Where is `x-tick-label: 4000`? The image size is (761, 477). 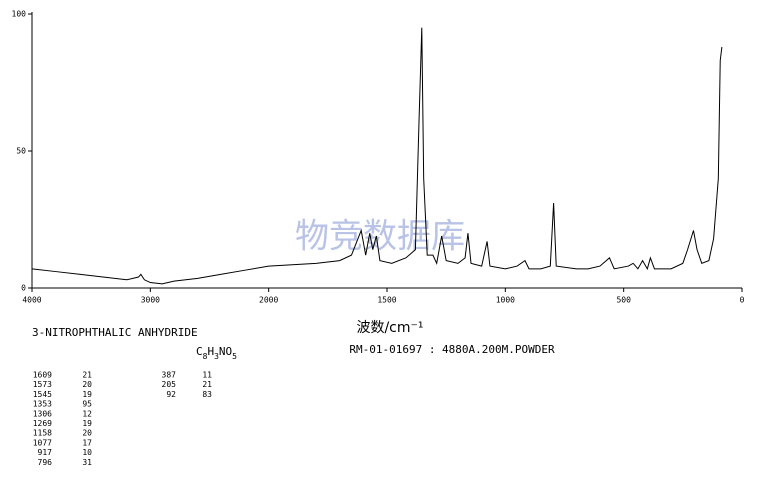
x-tick-label: 4000 is located at coordinates (31, 300).